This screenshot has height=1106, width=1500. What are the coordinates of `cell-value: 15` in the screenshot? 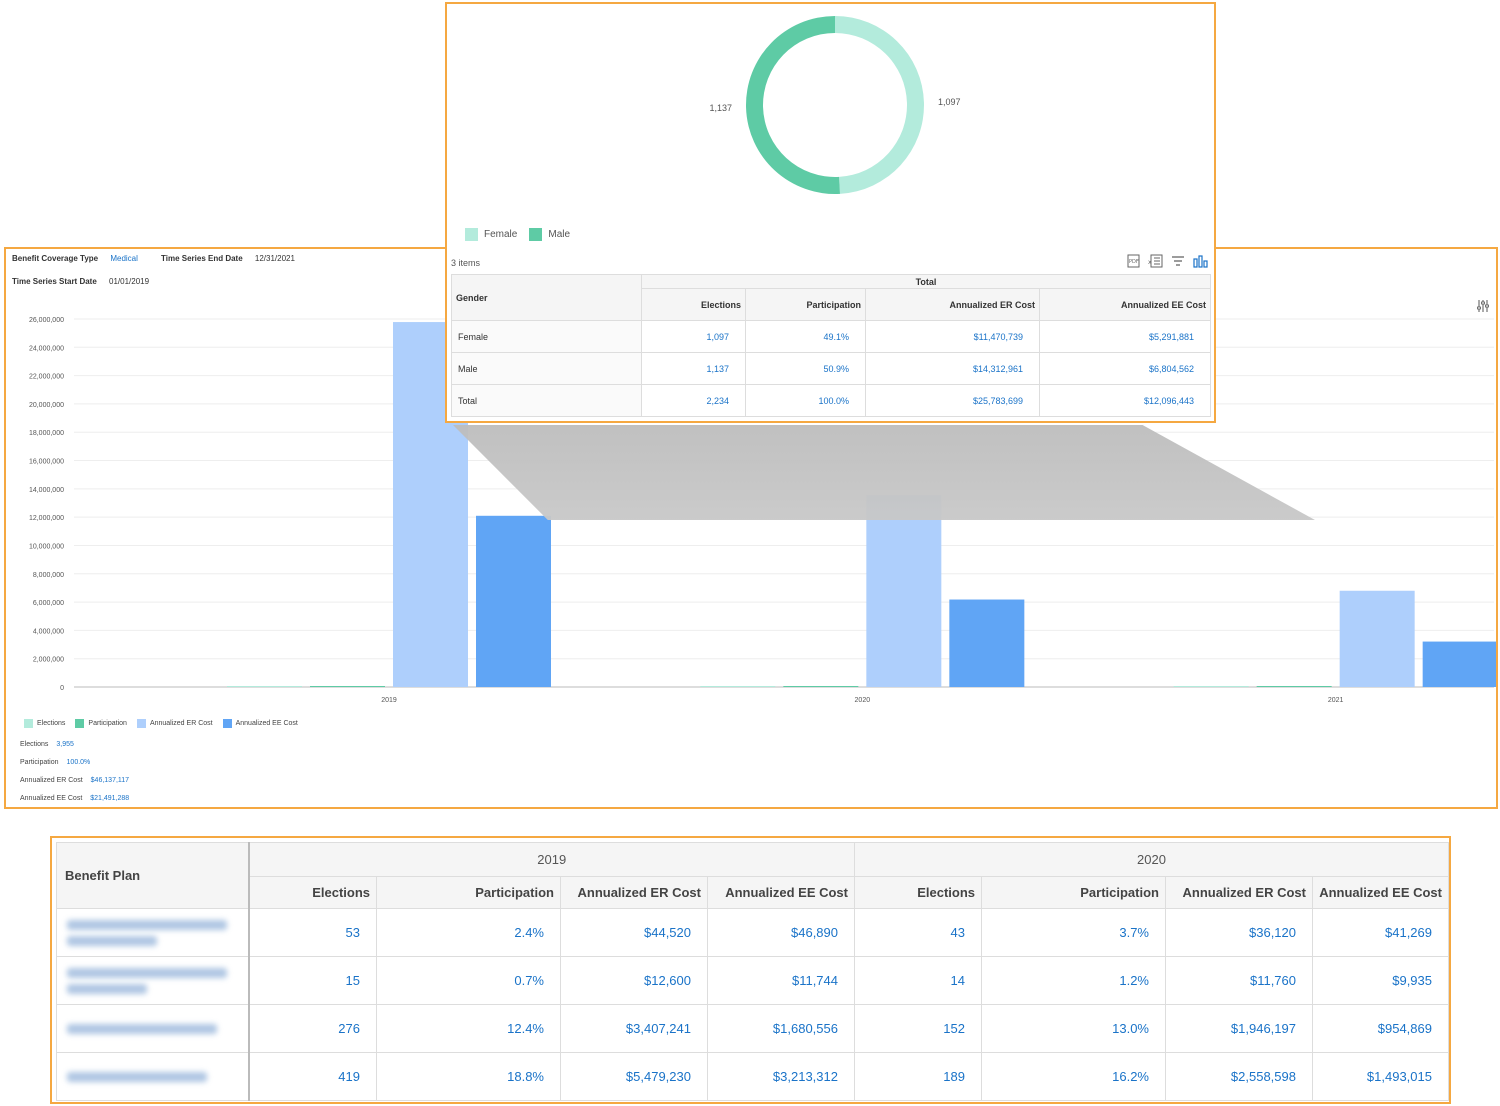 It's located at (312, 980).